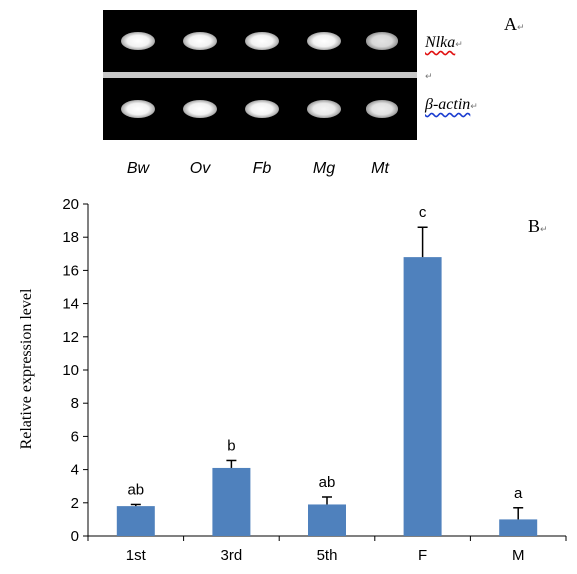 The height and width of the screenshot is (574, 577). I want to click on x-tick-label: 5th, so click(327, 555).